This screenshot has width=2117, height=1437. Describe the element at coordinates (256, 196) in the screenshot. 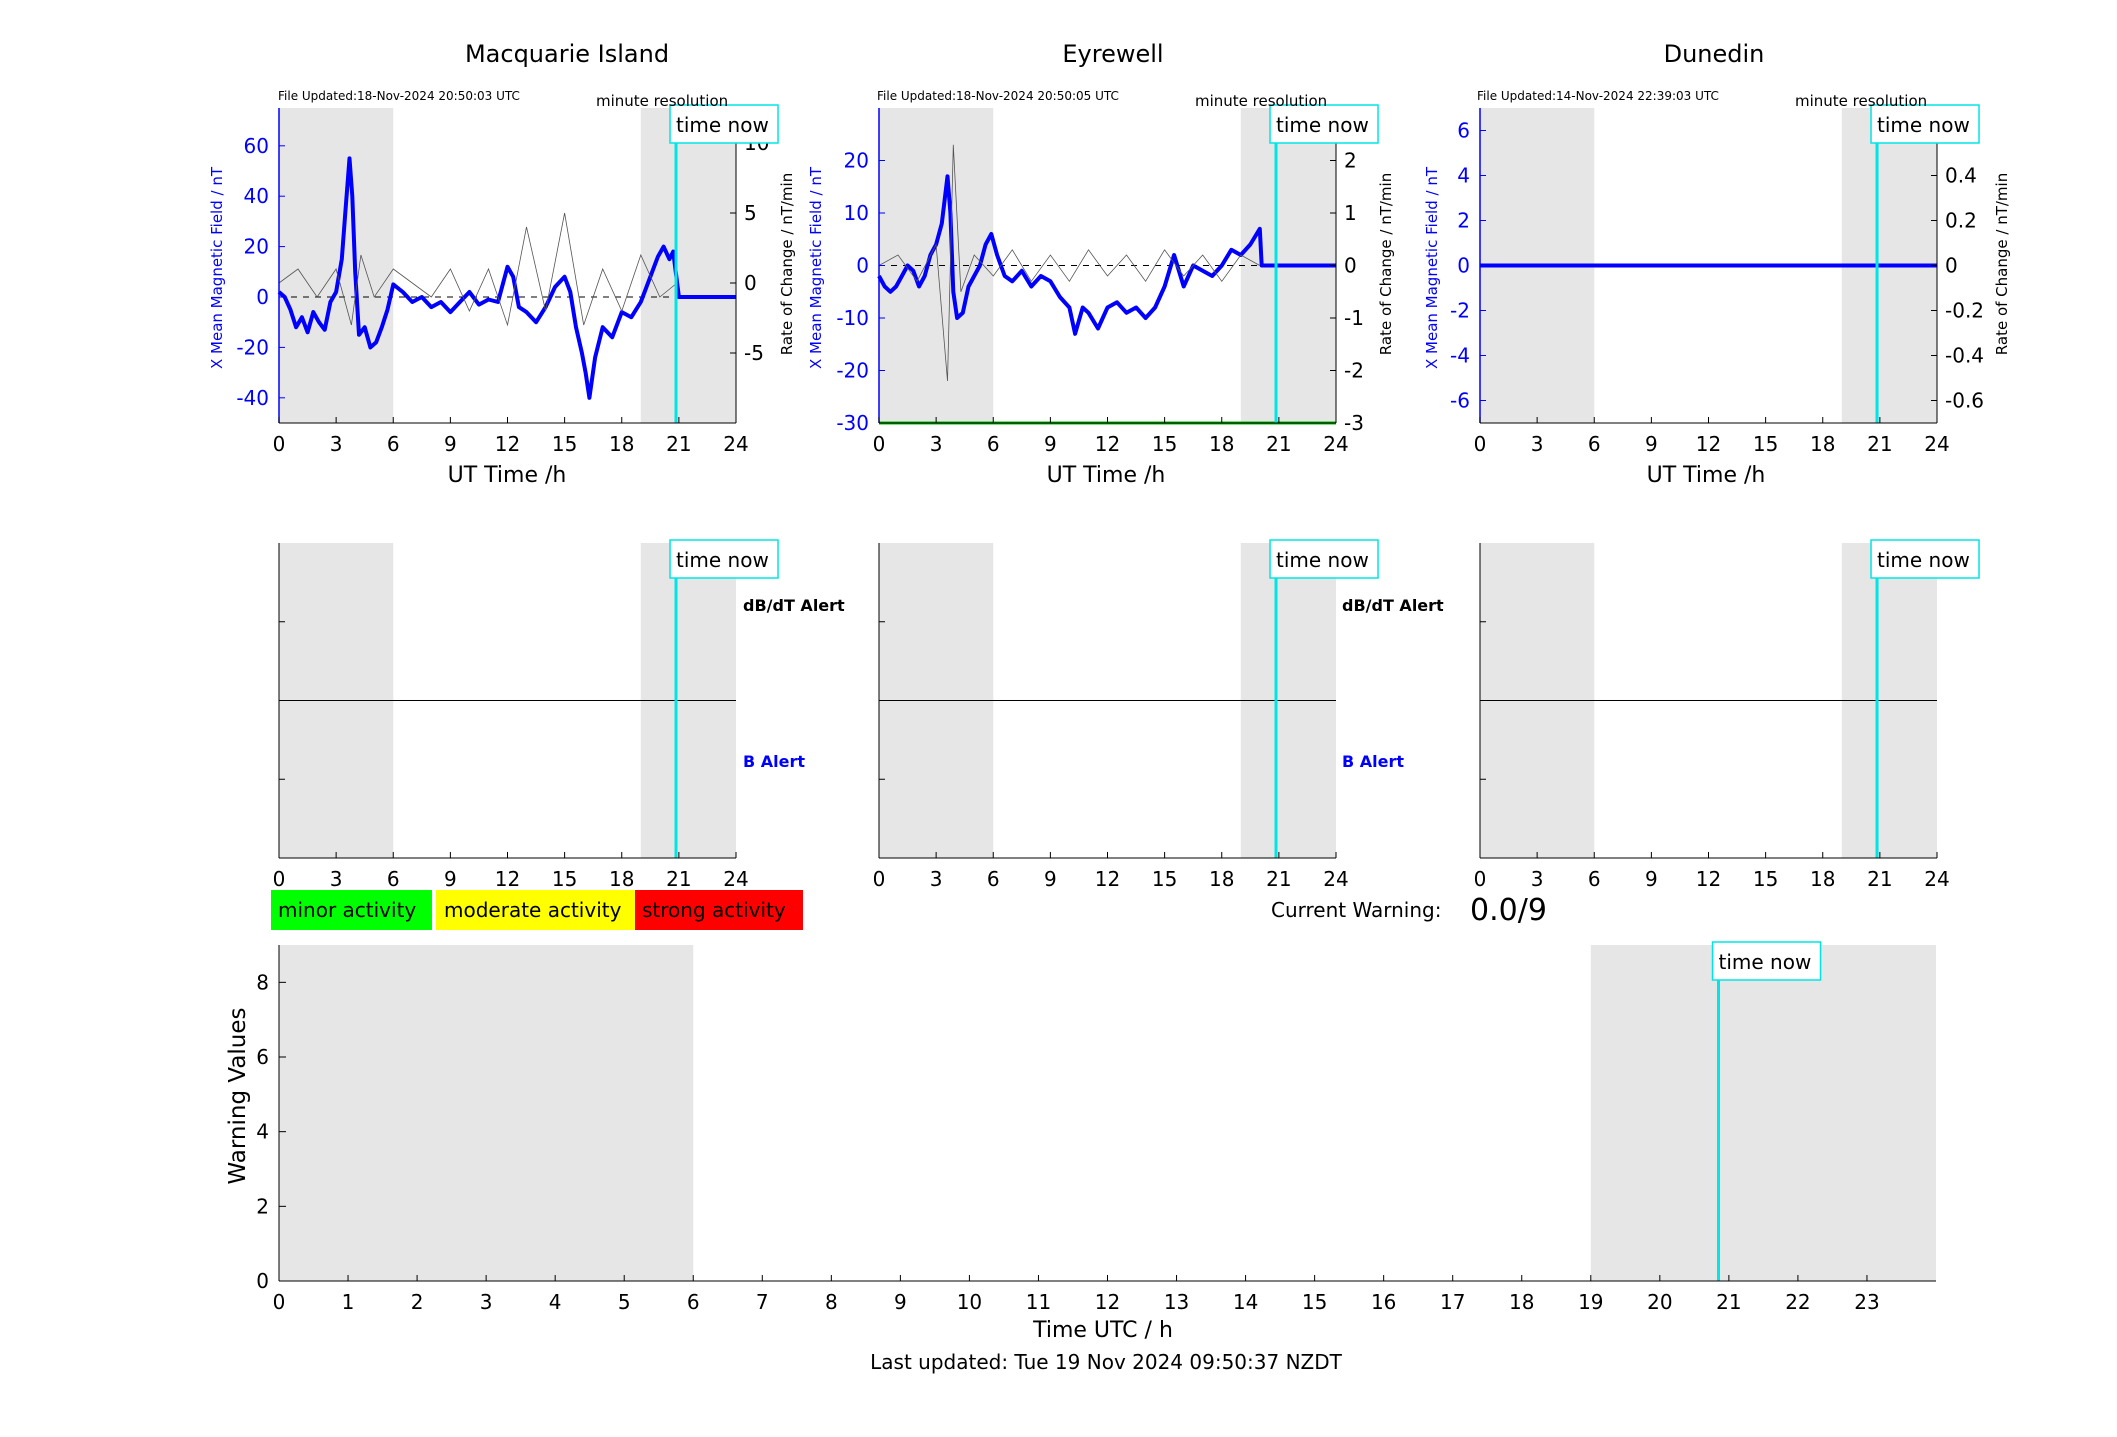

I see `left-tick-label: 40` at that location.